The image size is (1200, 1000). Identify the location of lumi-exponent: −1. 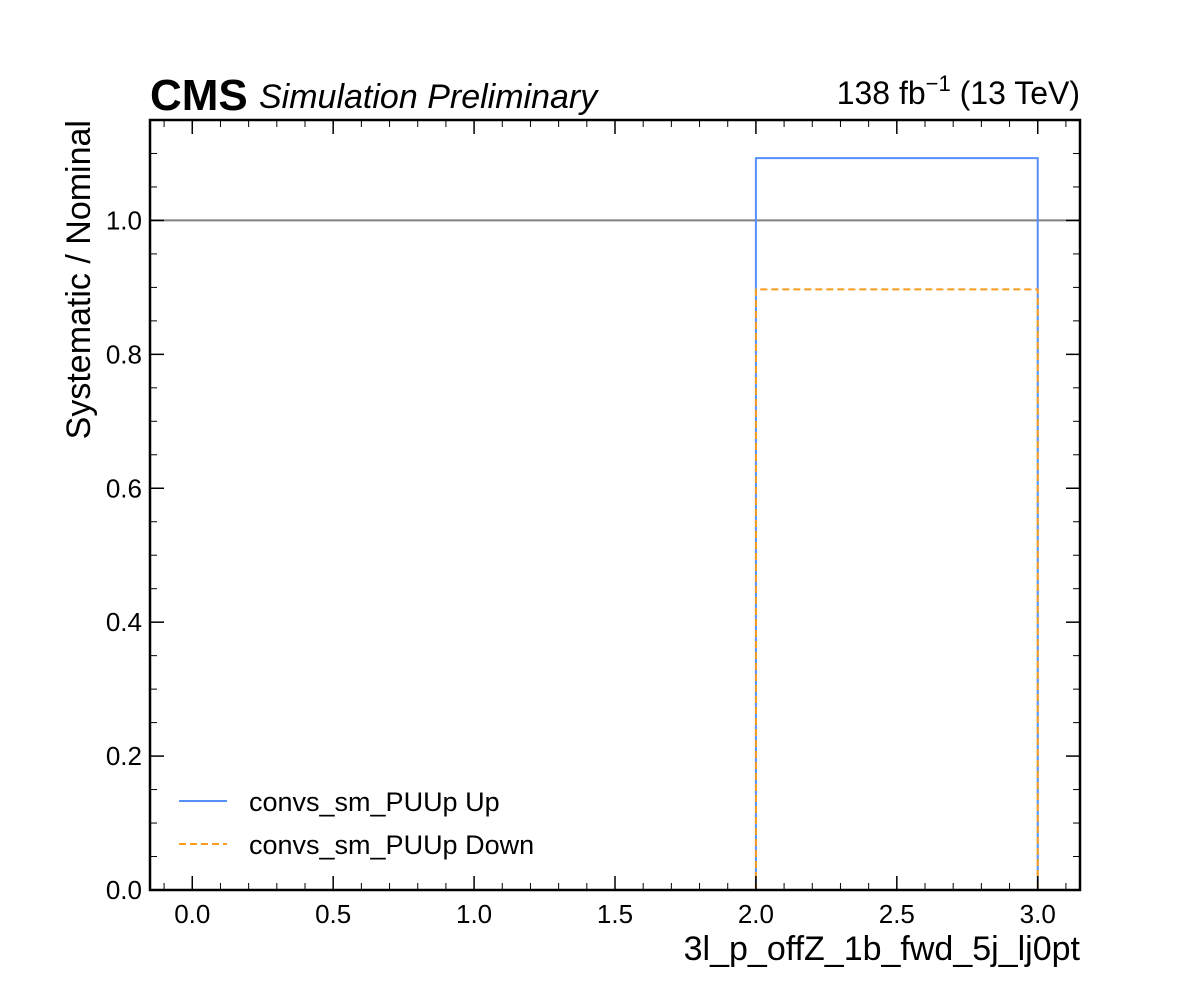
(938, 83).